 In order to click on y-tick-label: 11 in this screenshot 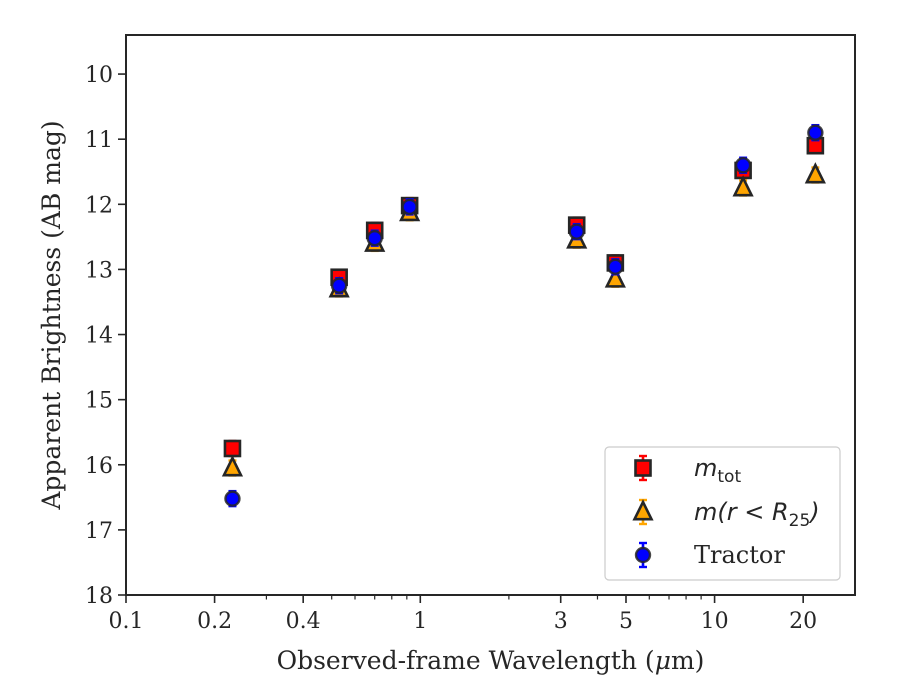, I will do `click(99, 140)`.